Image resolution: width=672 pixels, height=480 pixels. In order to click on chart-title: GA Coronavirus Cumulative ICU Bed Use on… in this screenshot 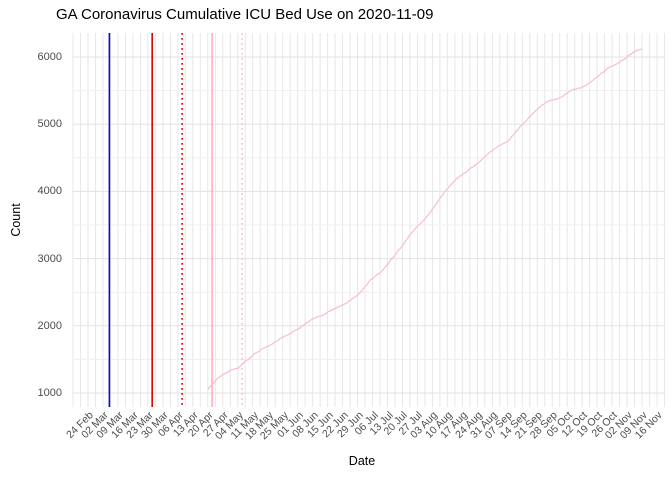, I will do `click(245, 14)`.